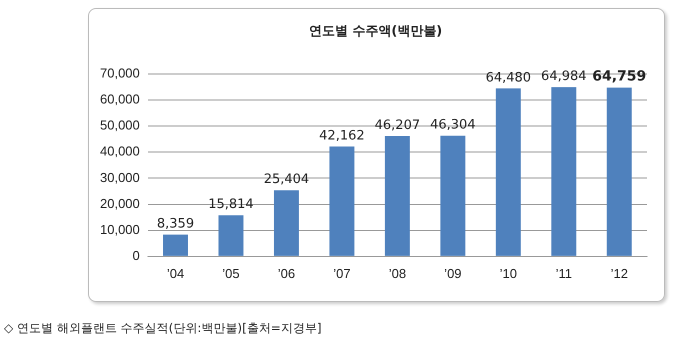 Image resolution: width=680 pixels, height=342 pixels. Describe the element at coordinates (564, 273) in the screenshot. I see `x-tick-label: ’11` at that location.